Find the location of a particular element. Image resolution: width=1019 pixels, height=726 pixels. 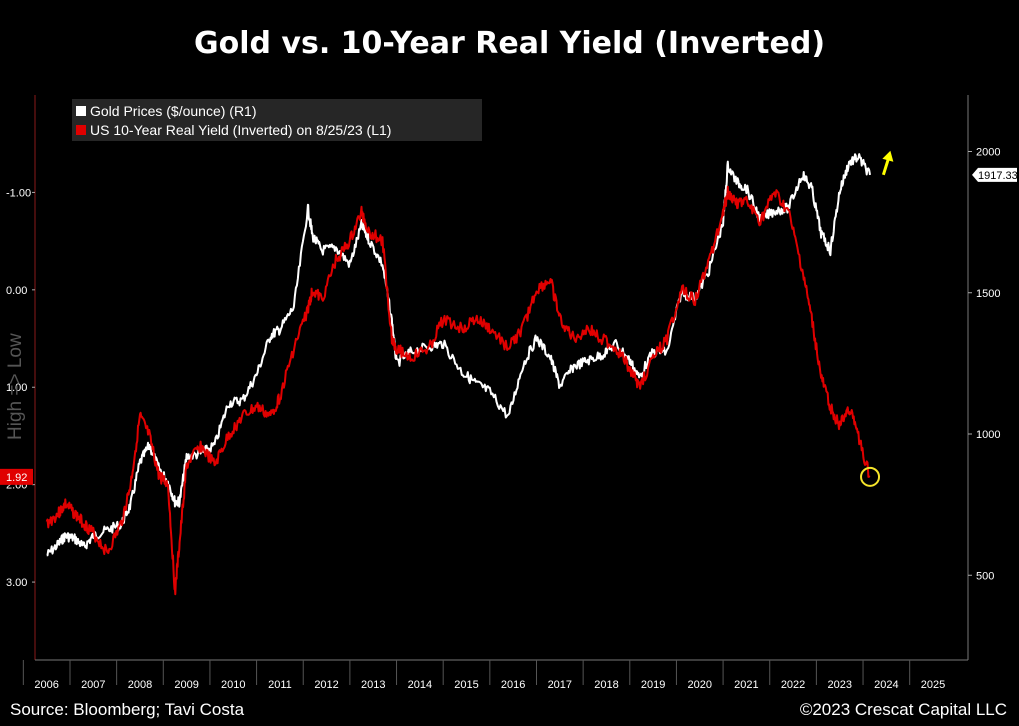

copyright-note: ©2023 Crescat Capital LLC is located at coordinates (903, 709).